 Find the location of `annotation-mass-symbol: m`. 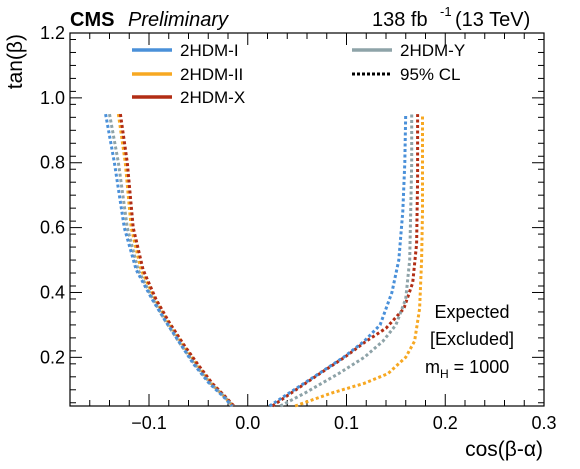

annotation-mass-symbol: m is located at coordinates (432, 367).